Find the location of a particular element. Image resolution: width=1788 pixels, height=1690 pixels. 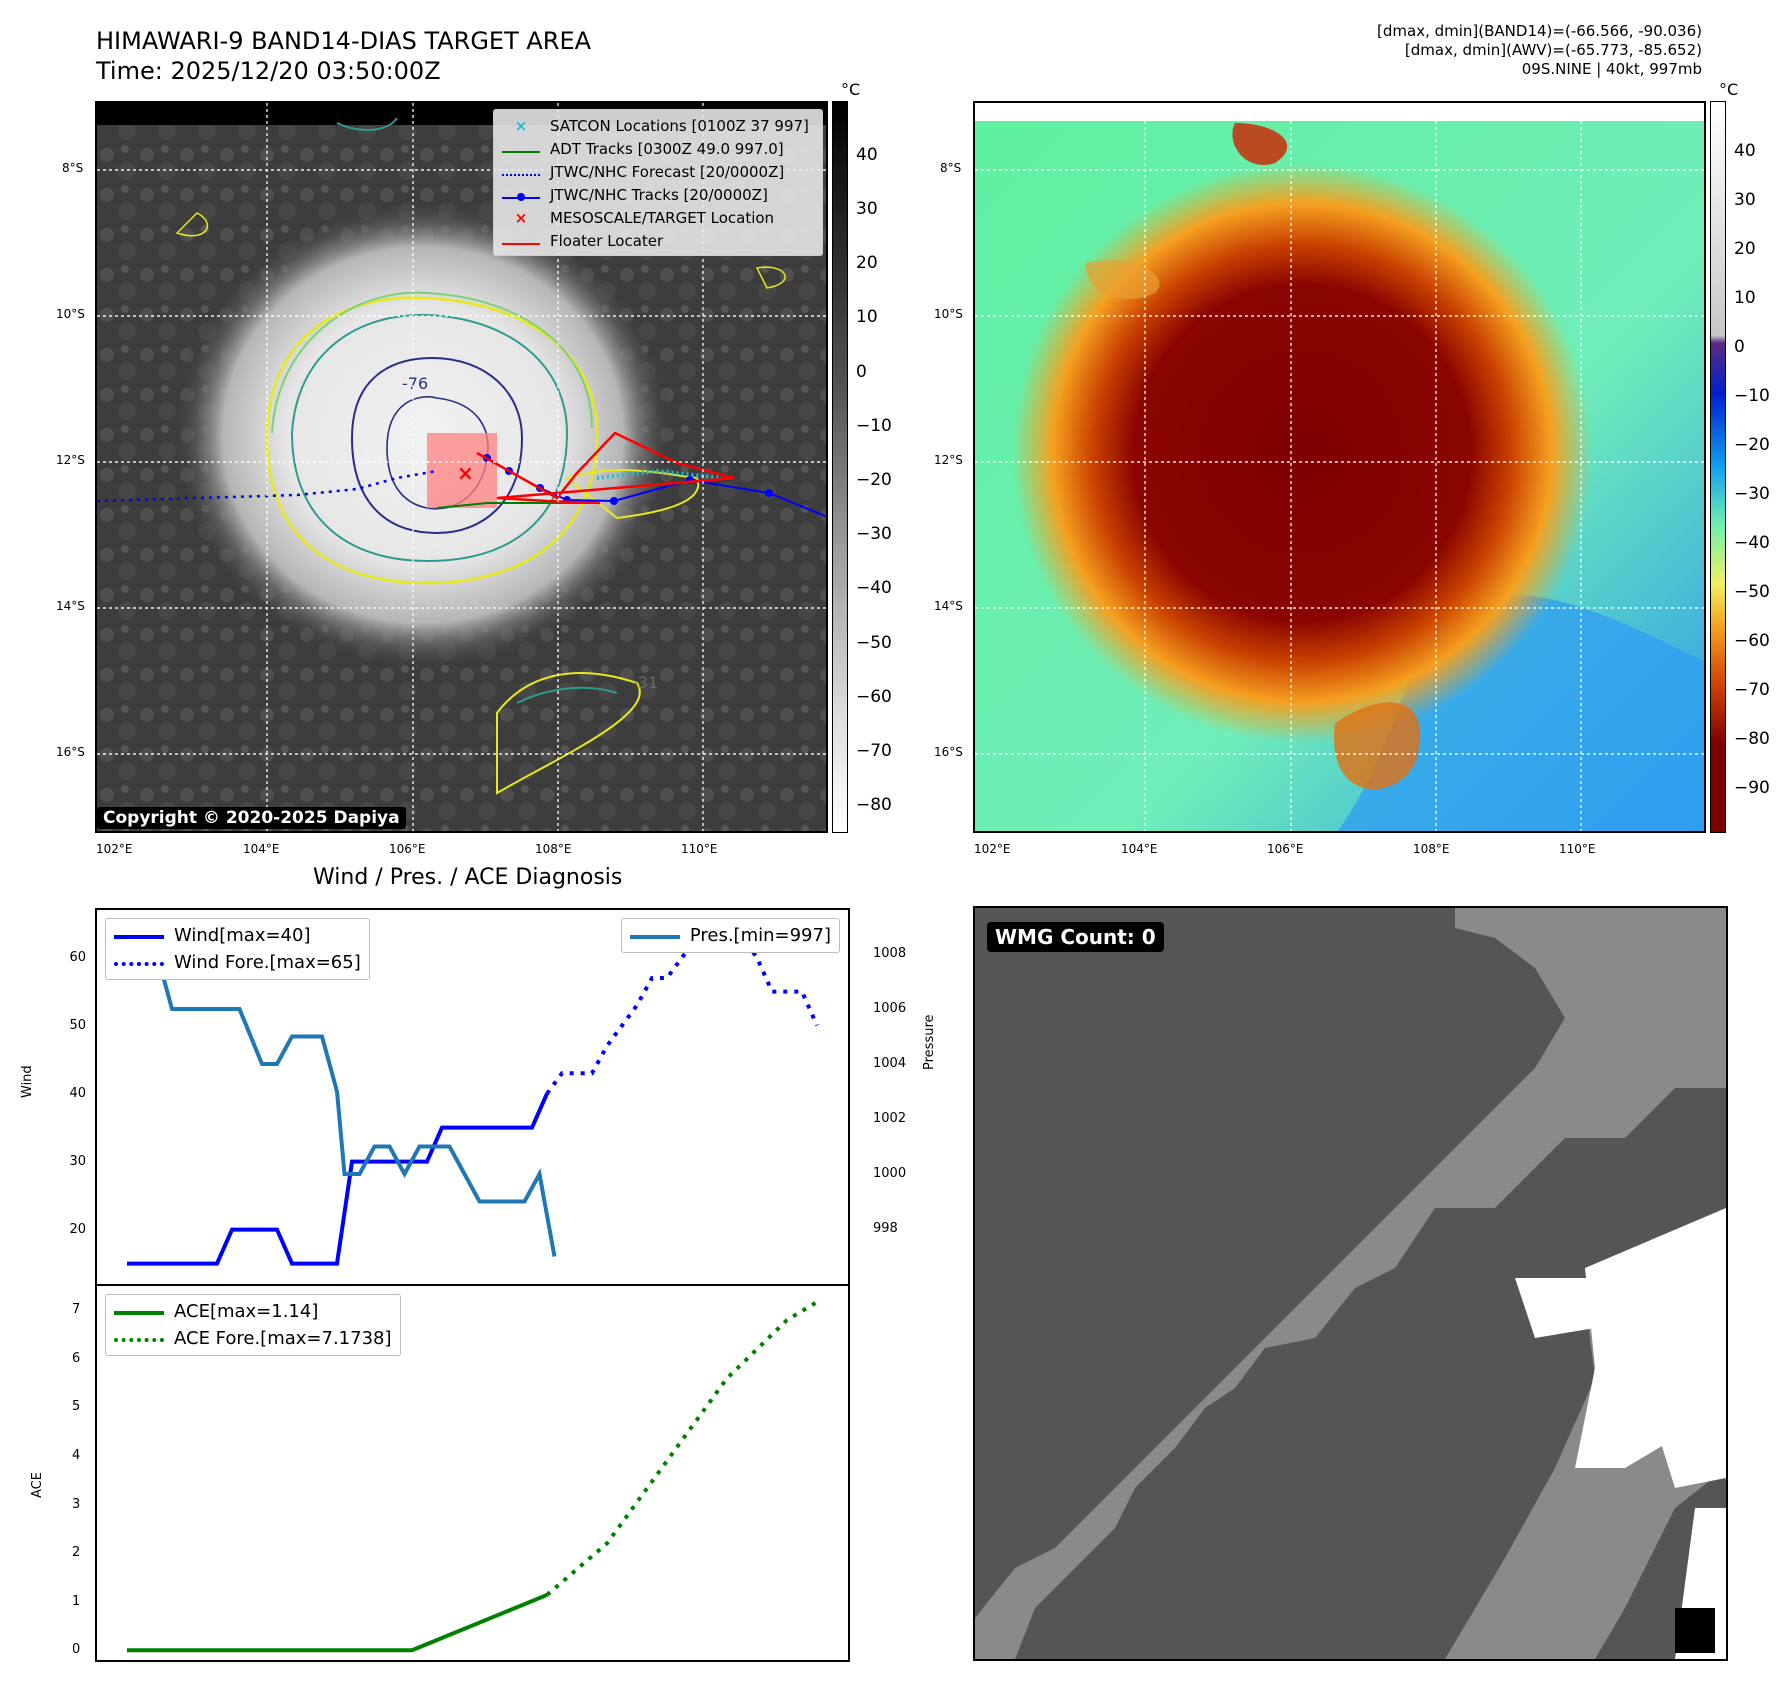

ace-y-tick: 2 is located at coordinates (76, 1553).